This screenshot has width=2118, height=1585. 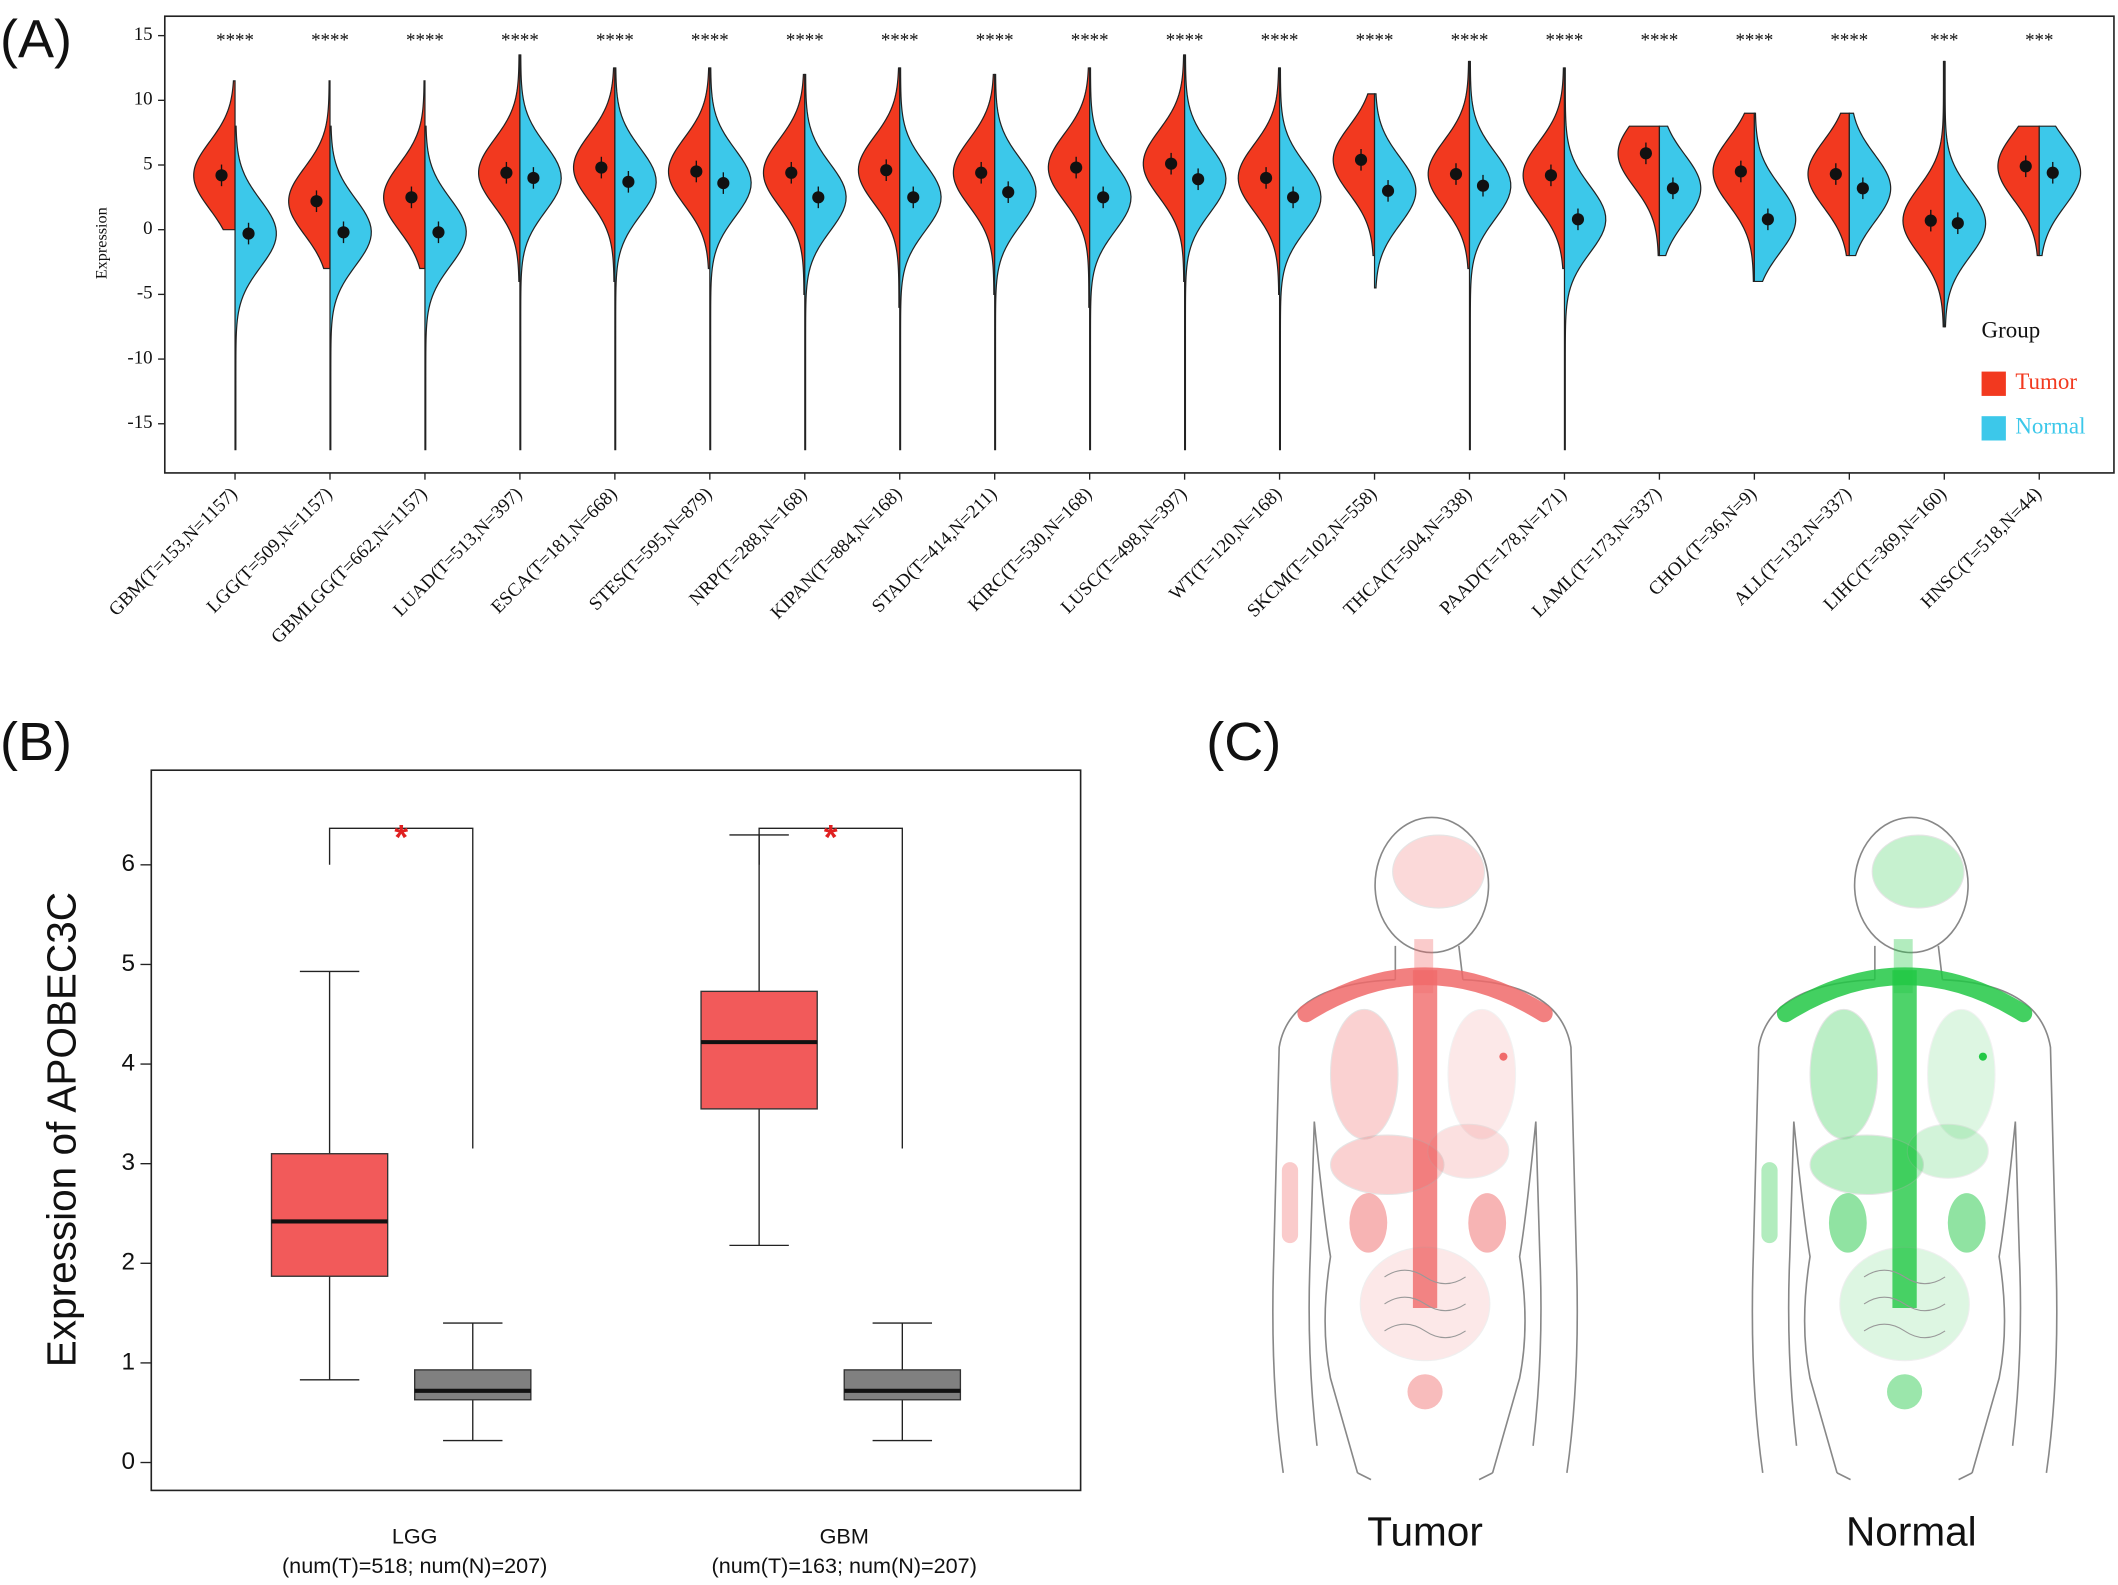 What do you see at coordinates (1911, 1532) in the screenshot?
I see `body-title: Normal` at bounding box center [1911, 1532].